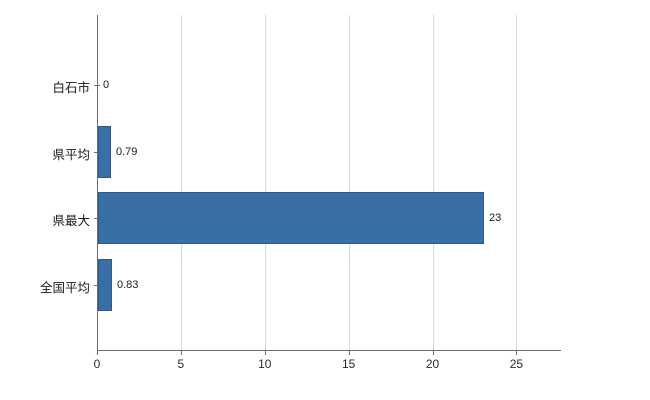  What do you see at coordinates (432, 364) in the screenshot?
I see `x-tick-label: 20` at bounding box center [432, 364].